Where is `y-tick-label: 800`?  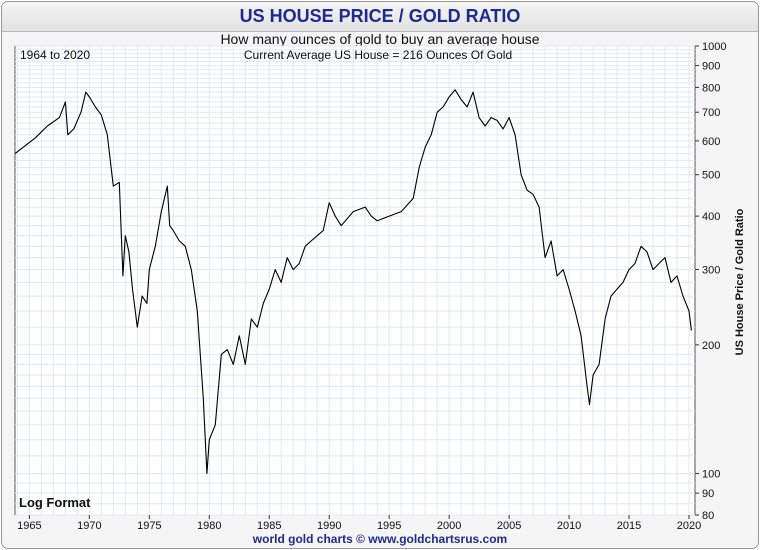 y-tick-label: 800 is located at coordinates (711, 88).